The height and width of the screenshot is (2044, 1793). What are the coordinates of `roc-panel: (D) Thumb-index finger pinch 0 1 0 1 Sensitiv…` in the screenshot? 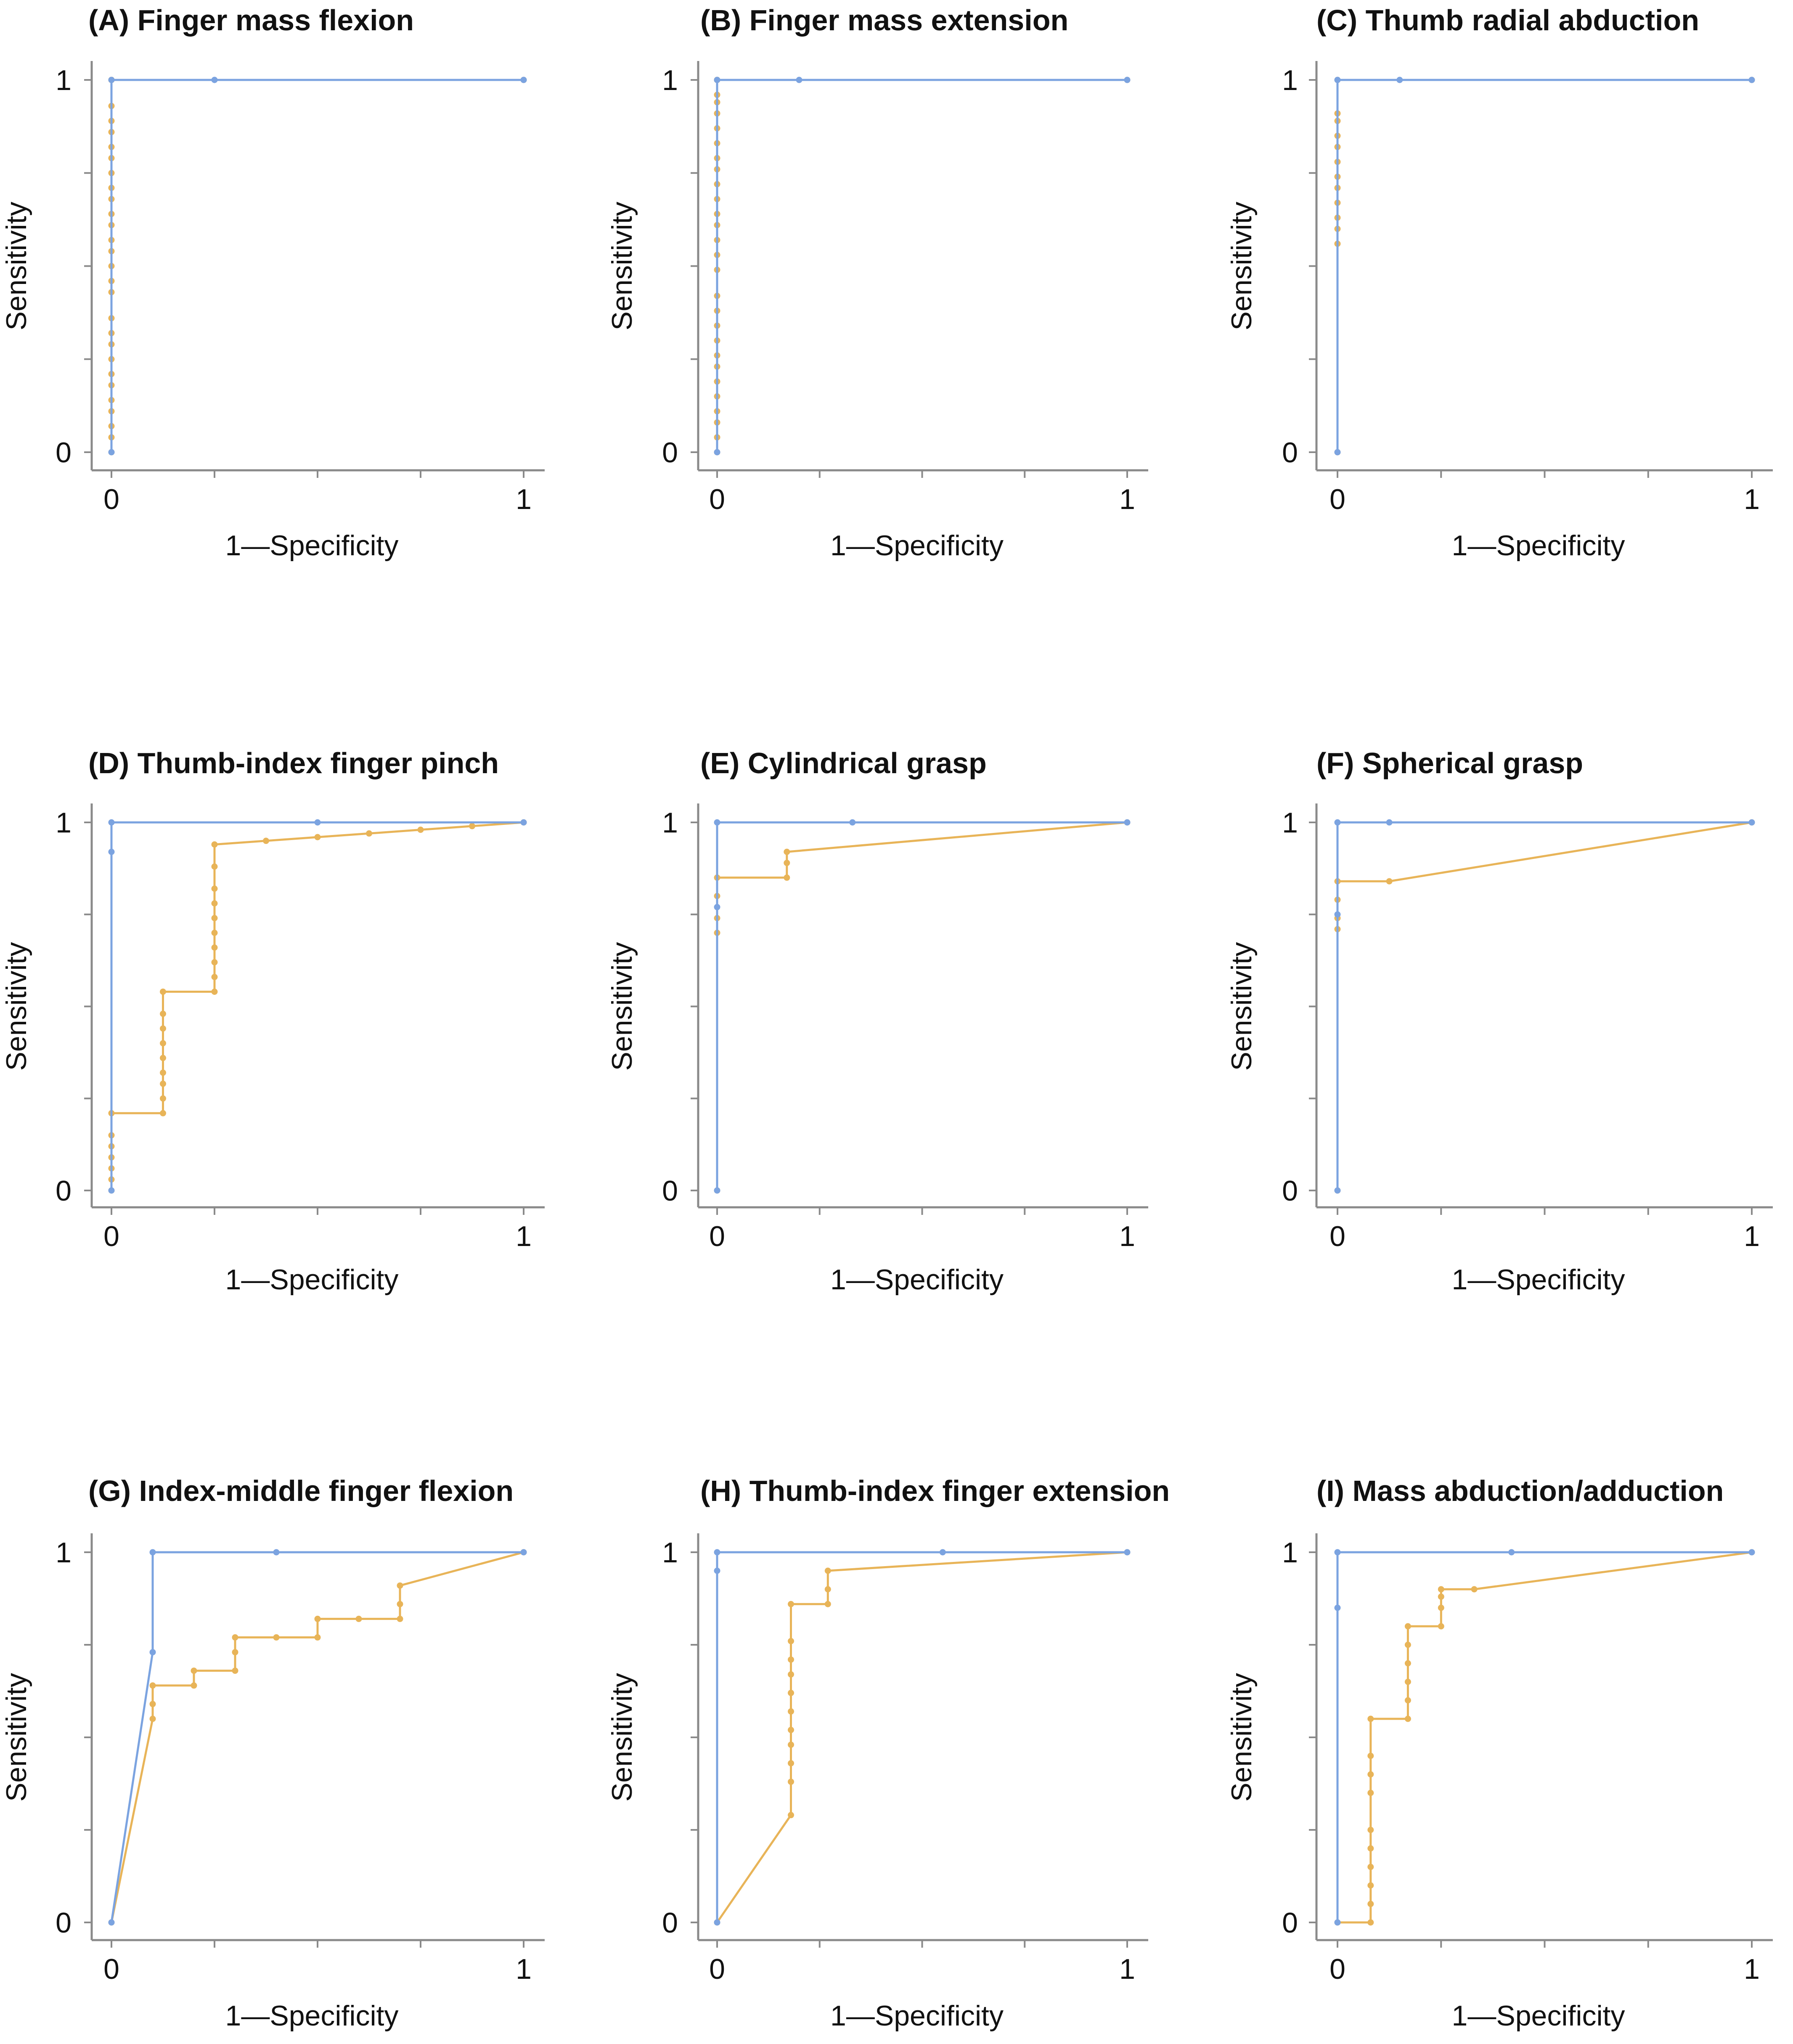 It's located at (272, 1021).